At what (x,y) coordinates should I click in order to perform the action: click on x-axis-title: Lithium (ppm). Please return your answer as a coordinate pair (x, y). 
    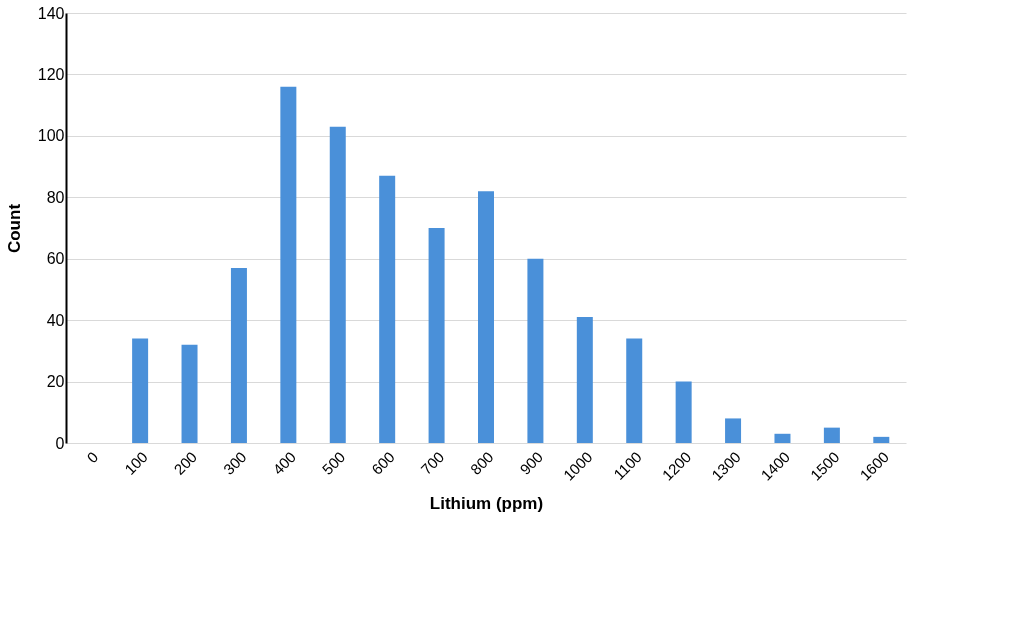
    Looking at the image, I should click on (486, 503).